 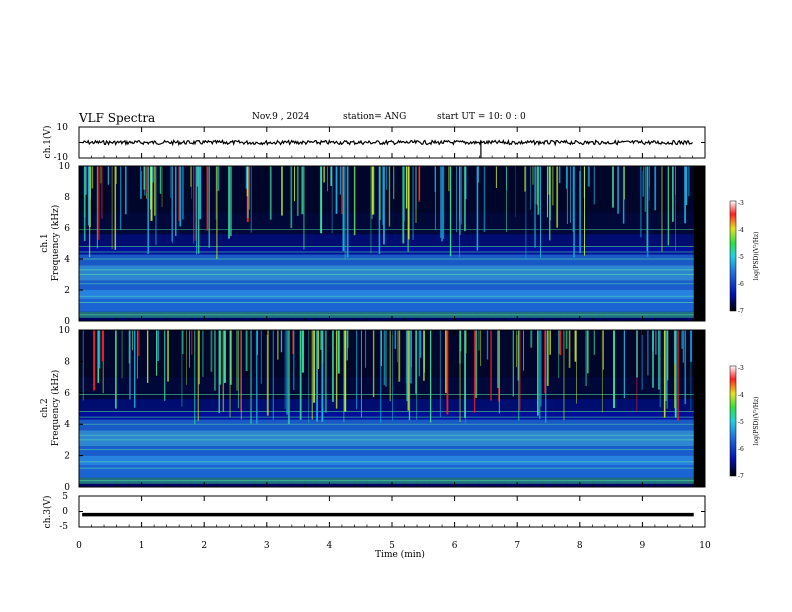 I want to click on ch1-spec-ytick-label: 0, so click(x=67, y=322).